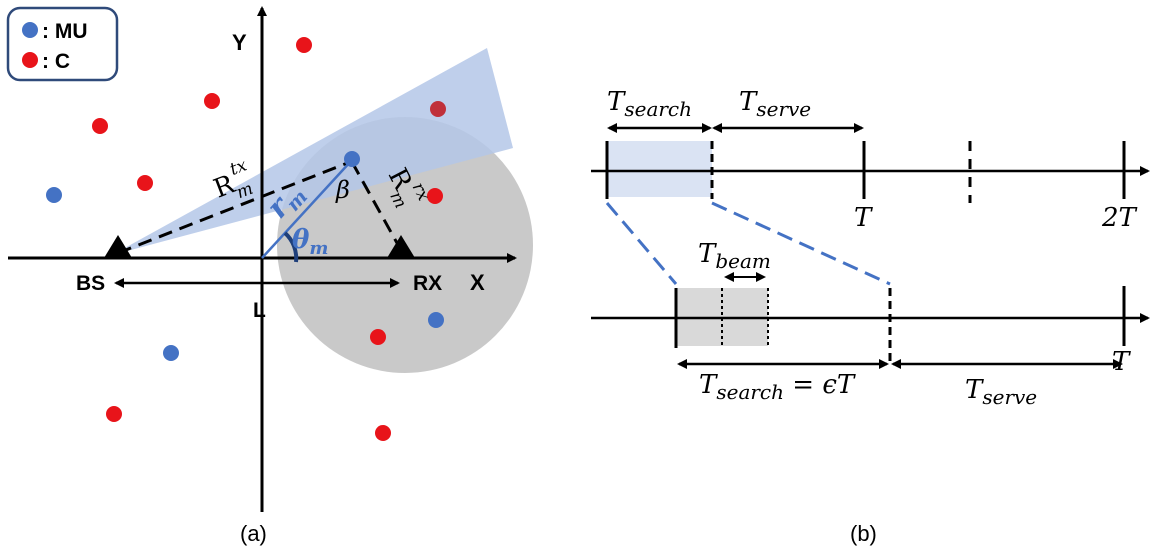 The height and width of the screenshot is (552, 1156). What do you see at coordinates (56, 61) in the screenshot?
I see `legend-c-label: : C` at bounding box center [56, 61].